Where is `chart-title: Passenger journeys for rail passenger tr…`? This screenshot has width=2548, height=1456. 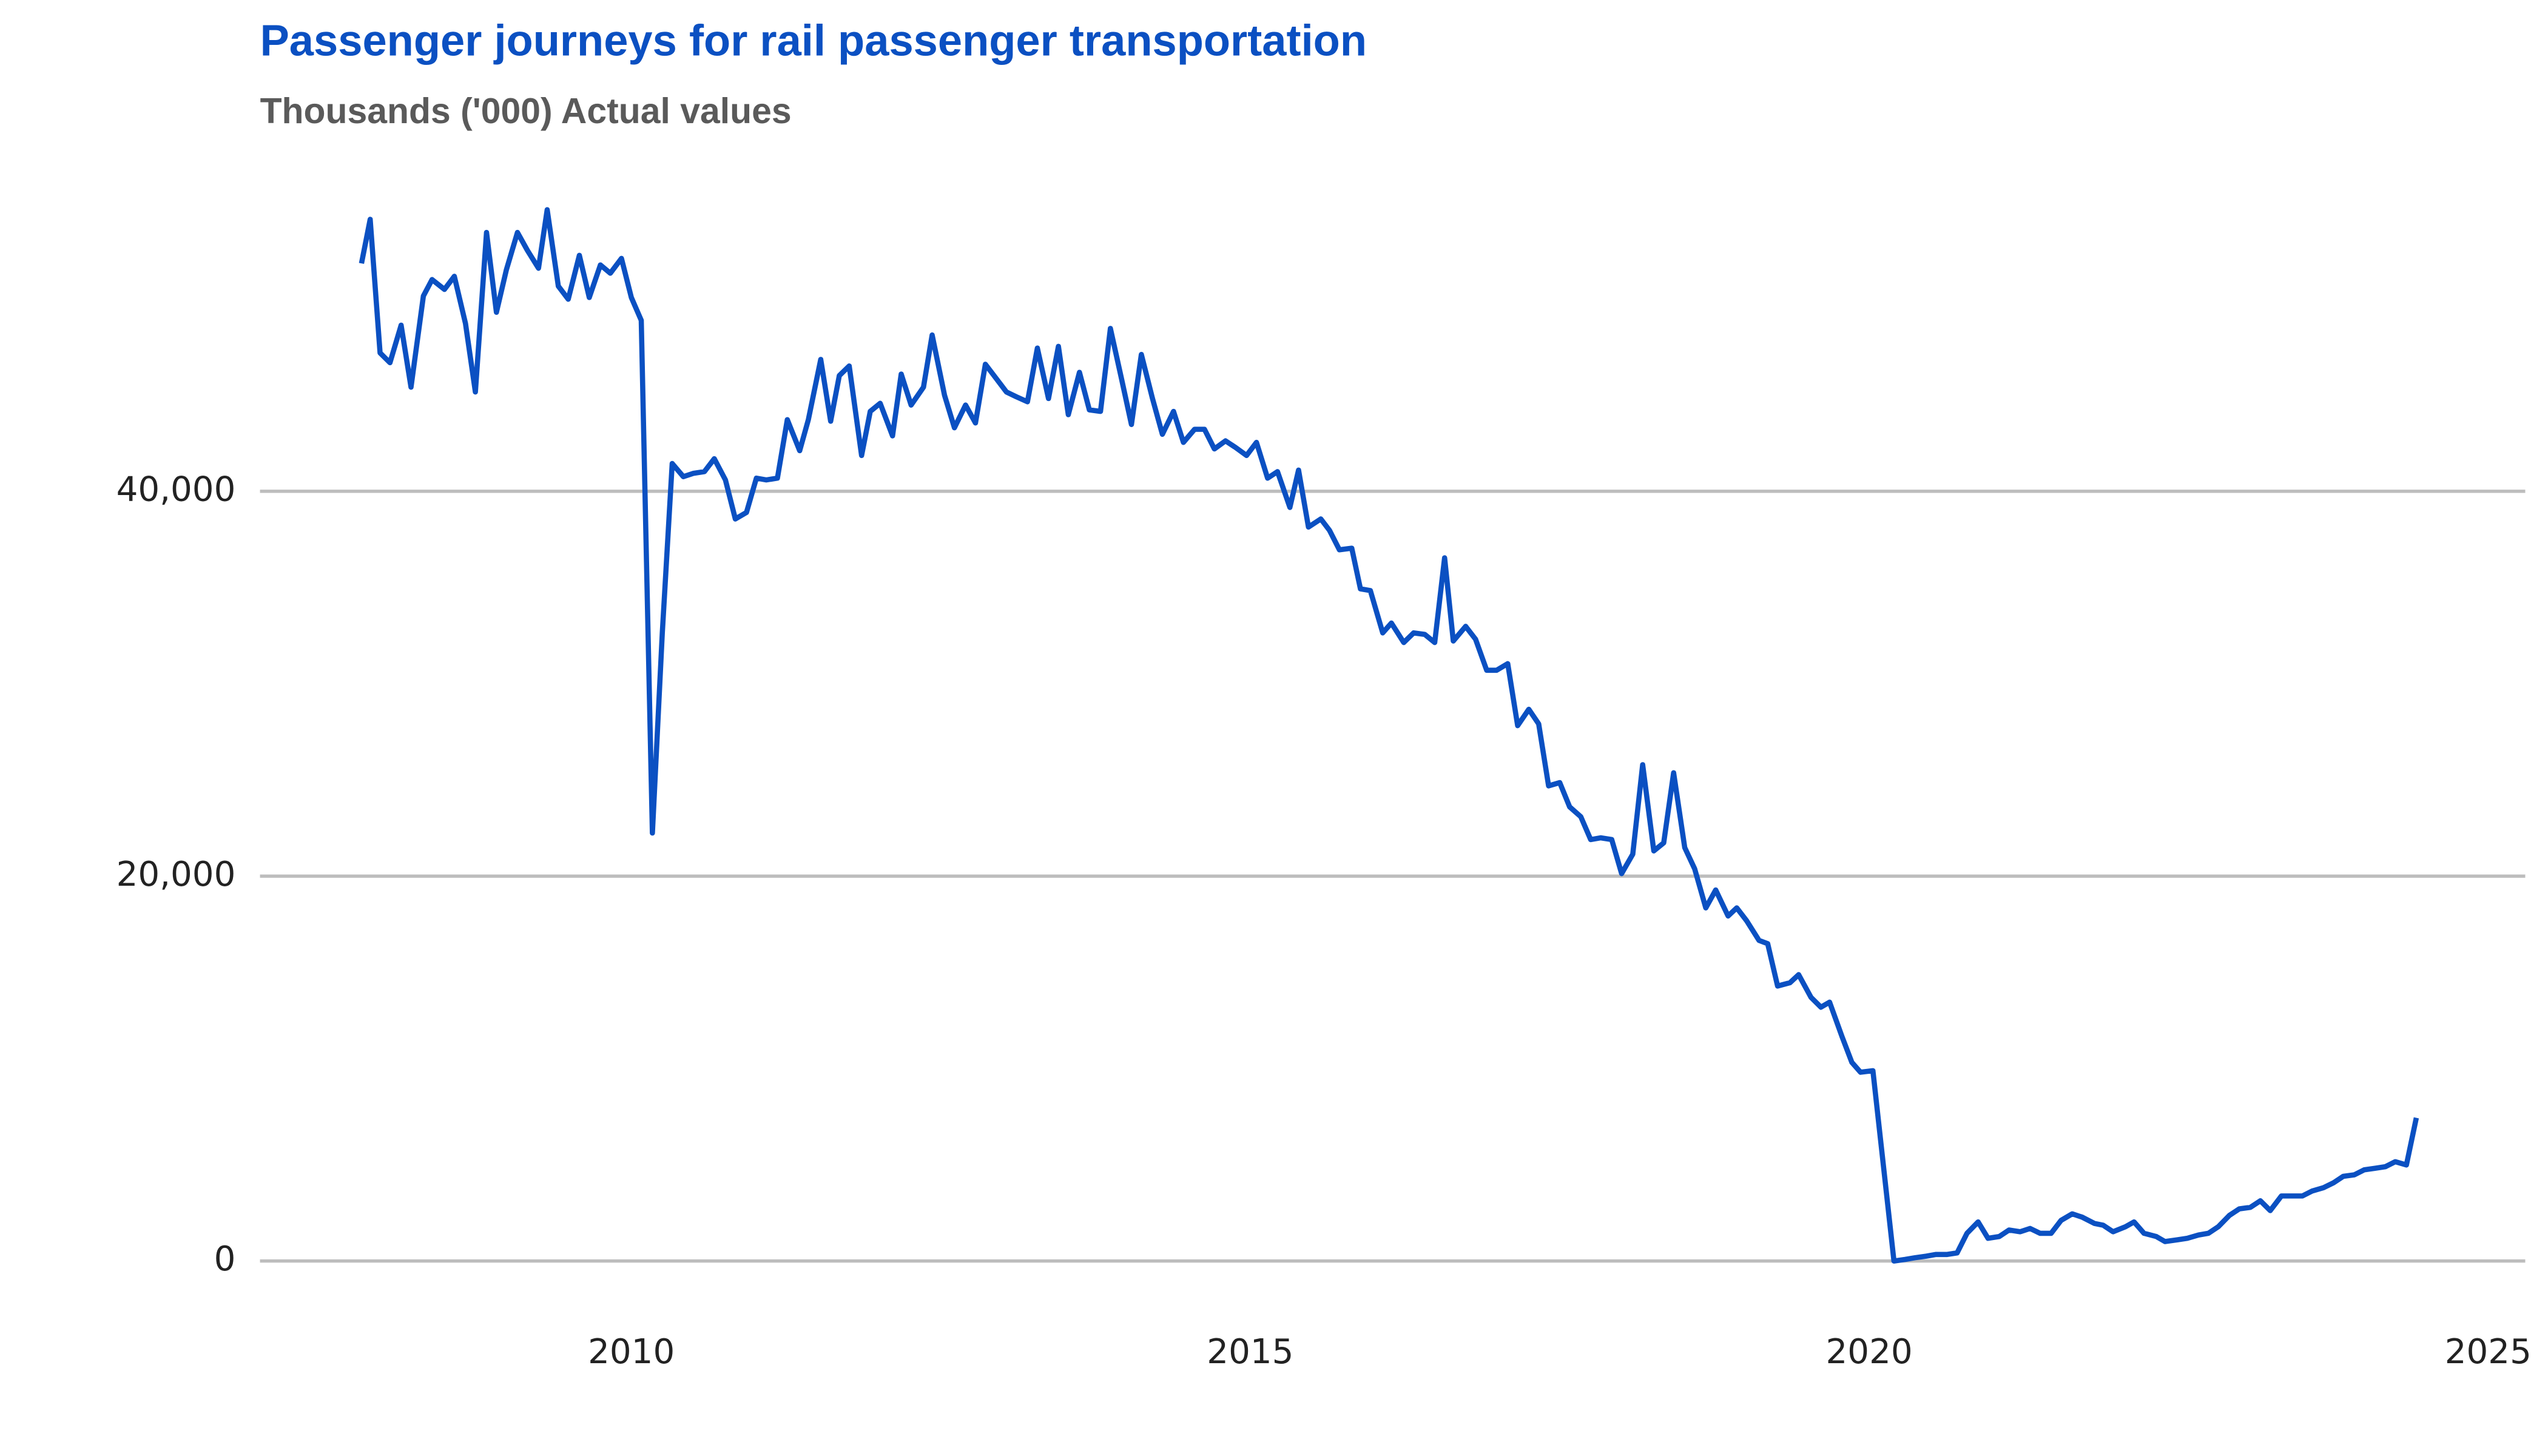
chart-title: Passenger journeys for rail passenger tr… is located at coordinates (813, 40).